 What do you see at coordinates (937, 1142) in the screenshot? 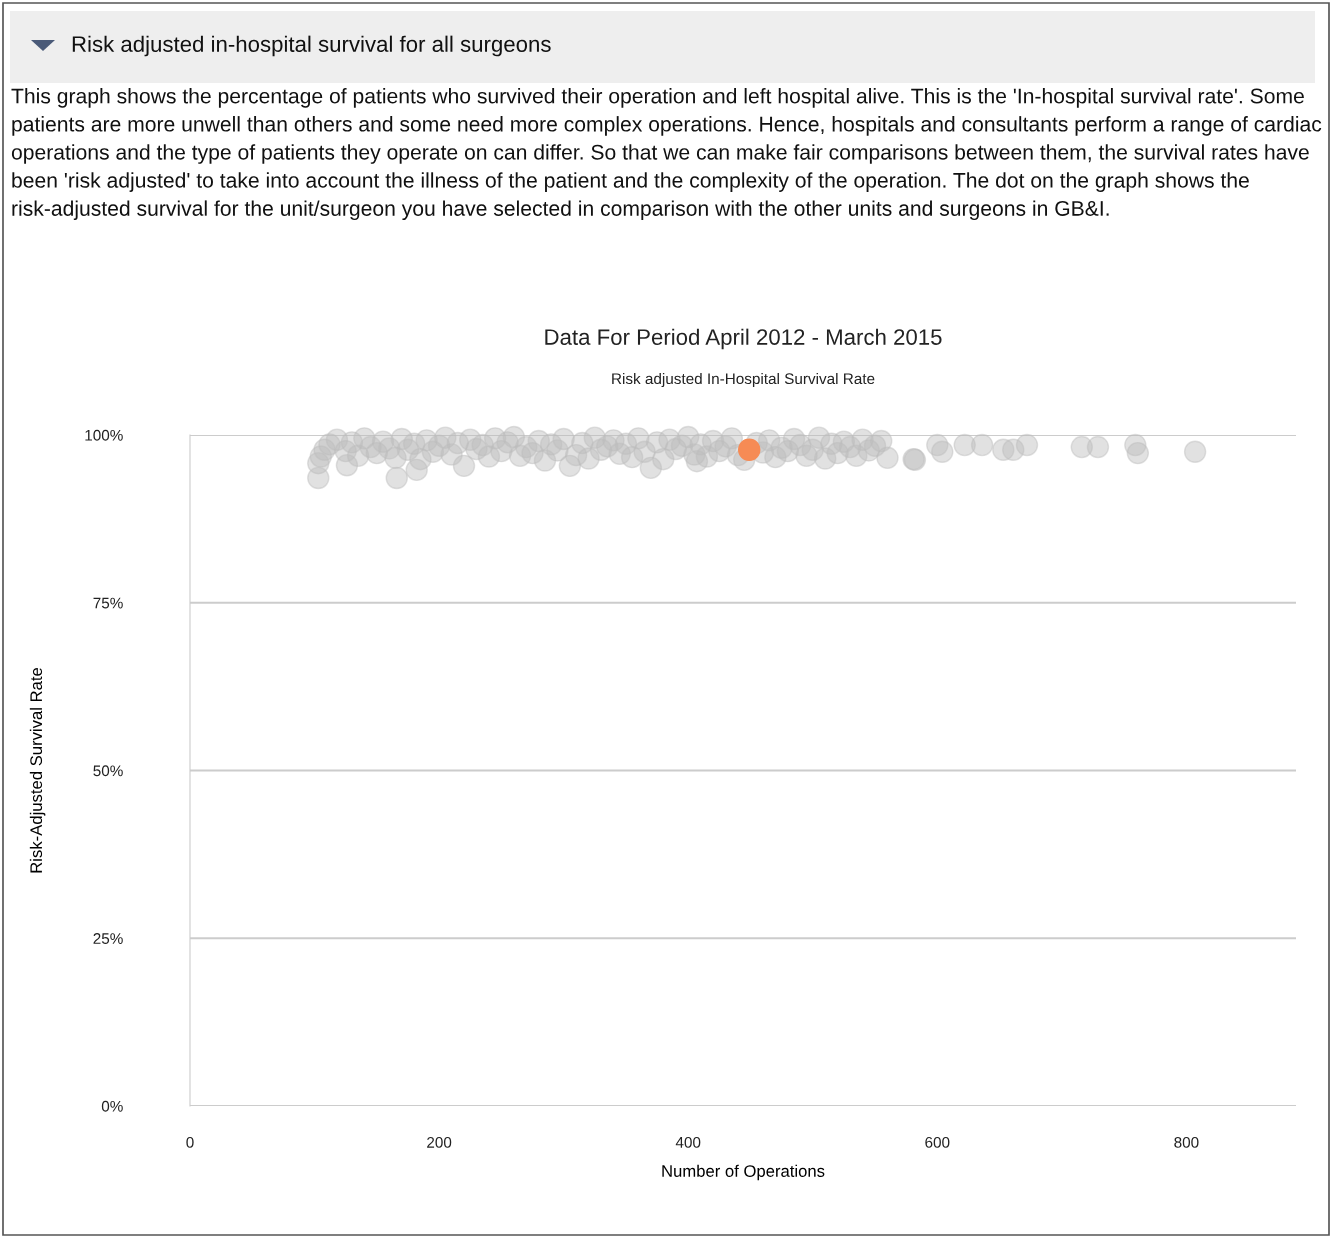
I see `x-tick-label: 600` at bounding box center [937, 1142].